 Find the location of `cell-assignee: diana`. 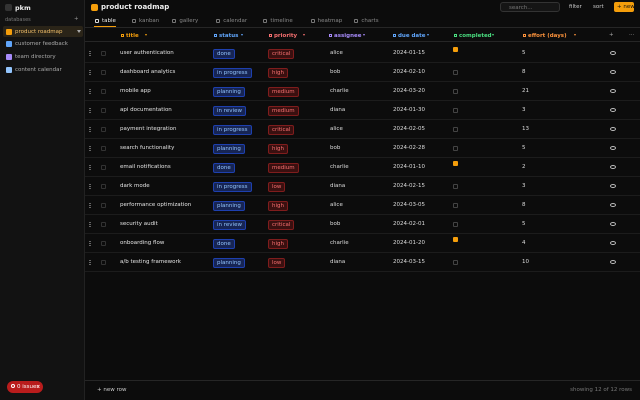

cell-assignee: diana is located at coordinates (338, 186).